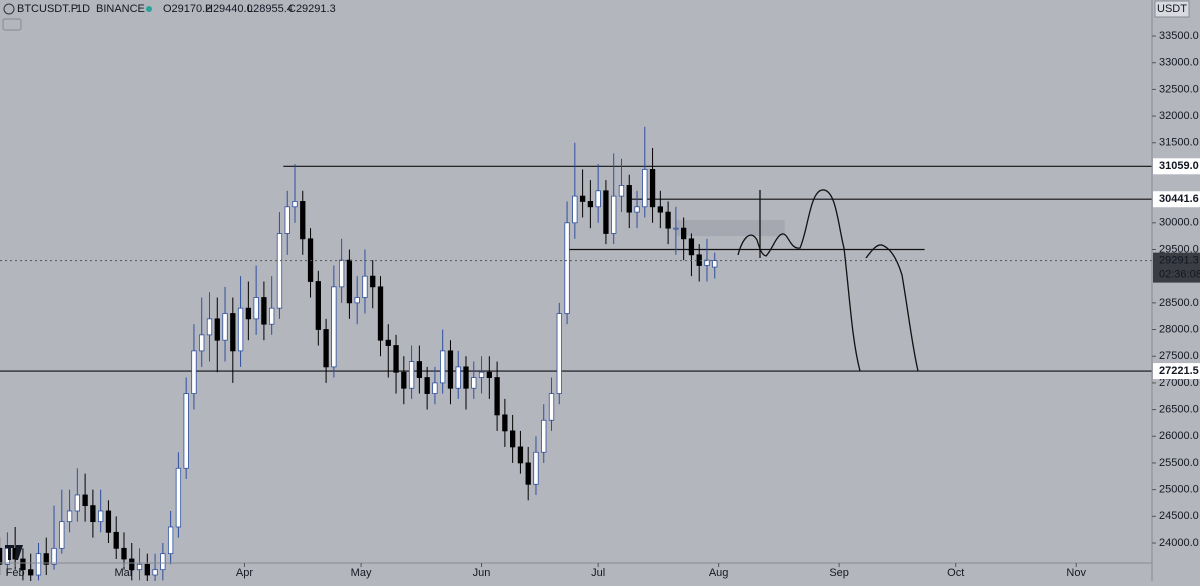  What do you see at coordinates (270, 9) in the screenshot?
I see `ohlc-low: L28955.4` at bounding box center [270, 9].